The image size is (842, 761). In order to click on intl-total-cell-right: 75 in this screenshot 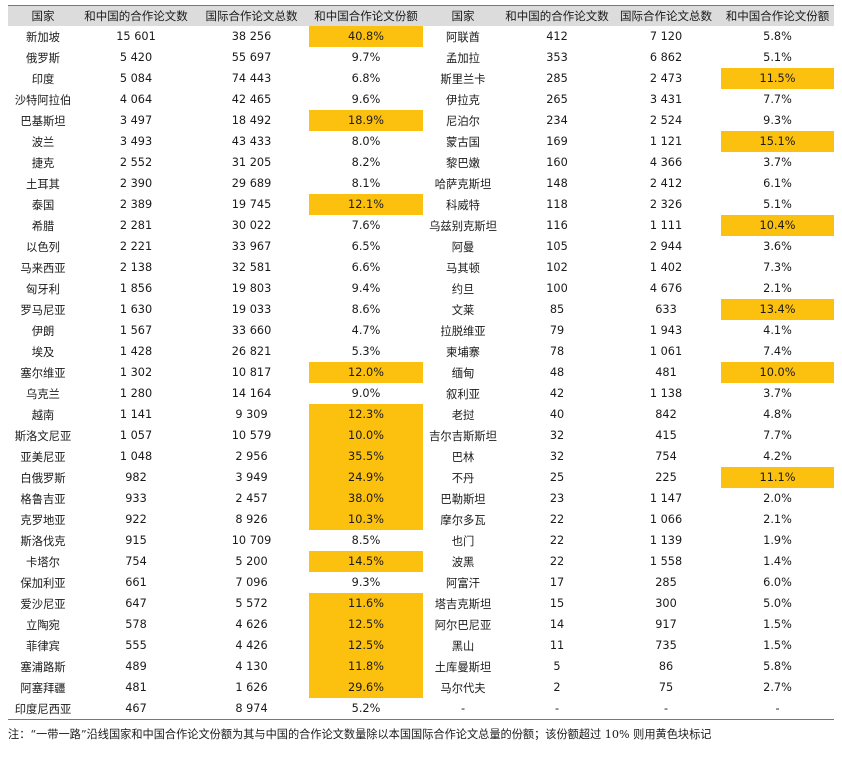, I will do `click(666, 687)`.